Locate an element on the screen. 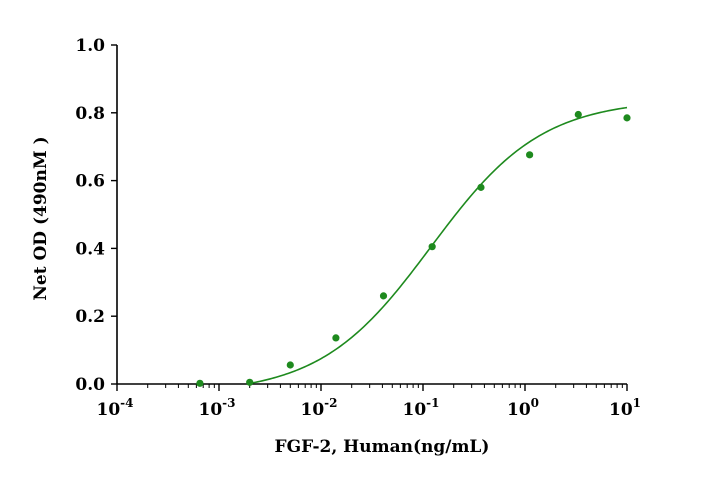 This screenshot has height=481, width=705. x-tick-label: 10⁰ is located at coordinates (523, 408).